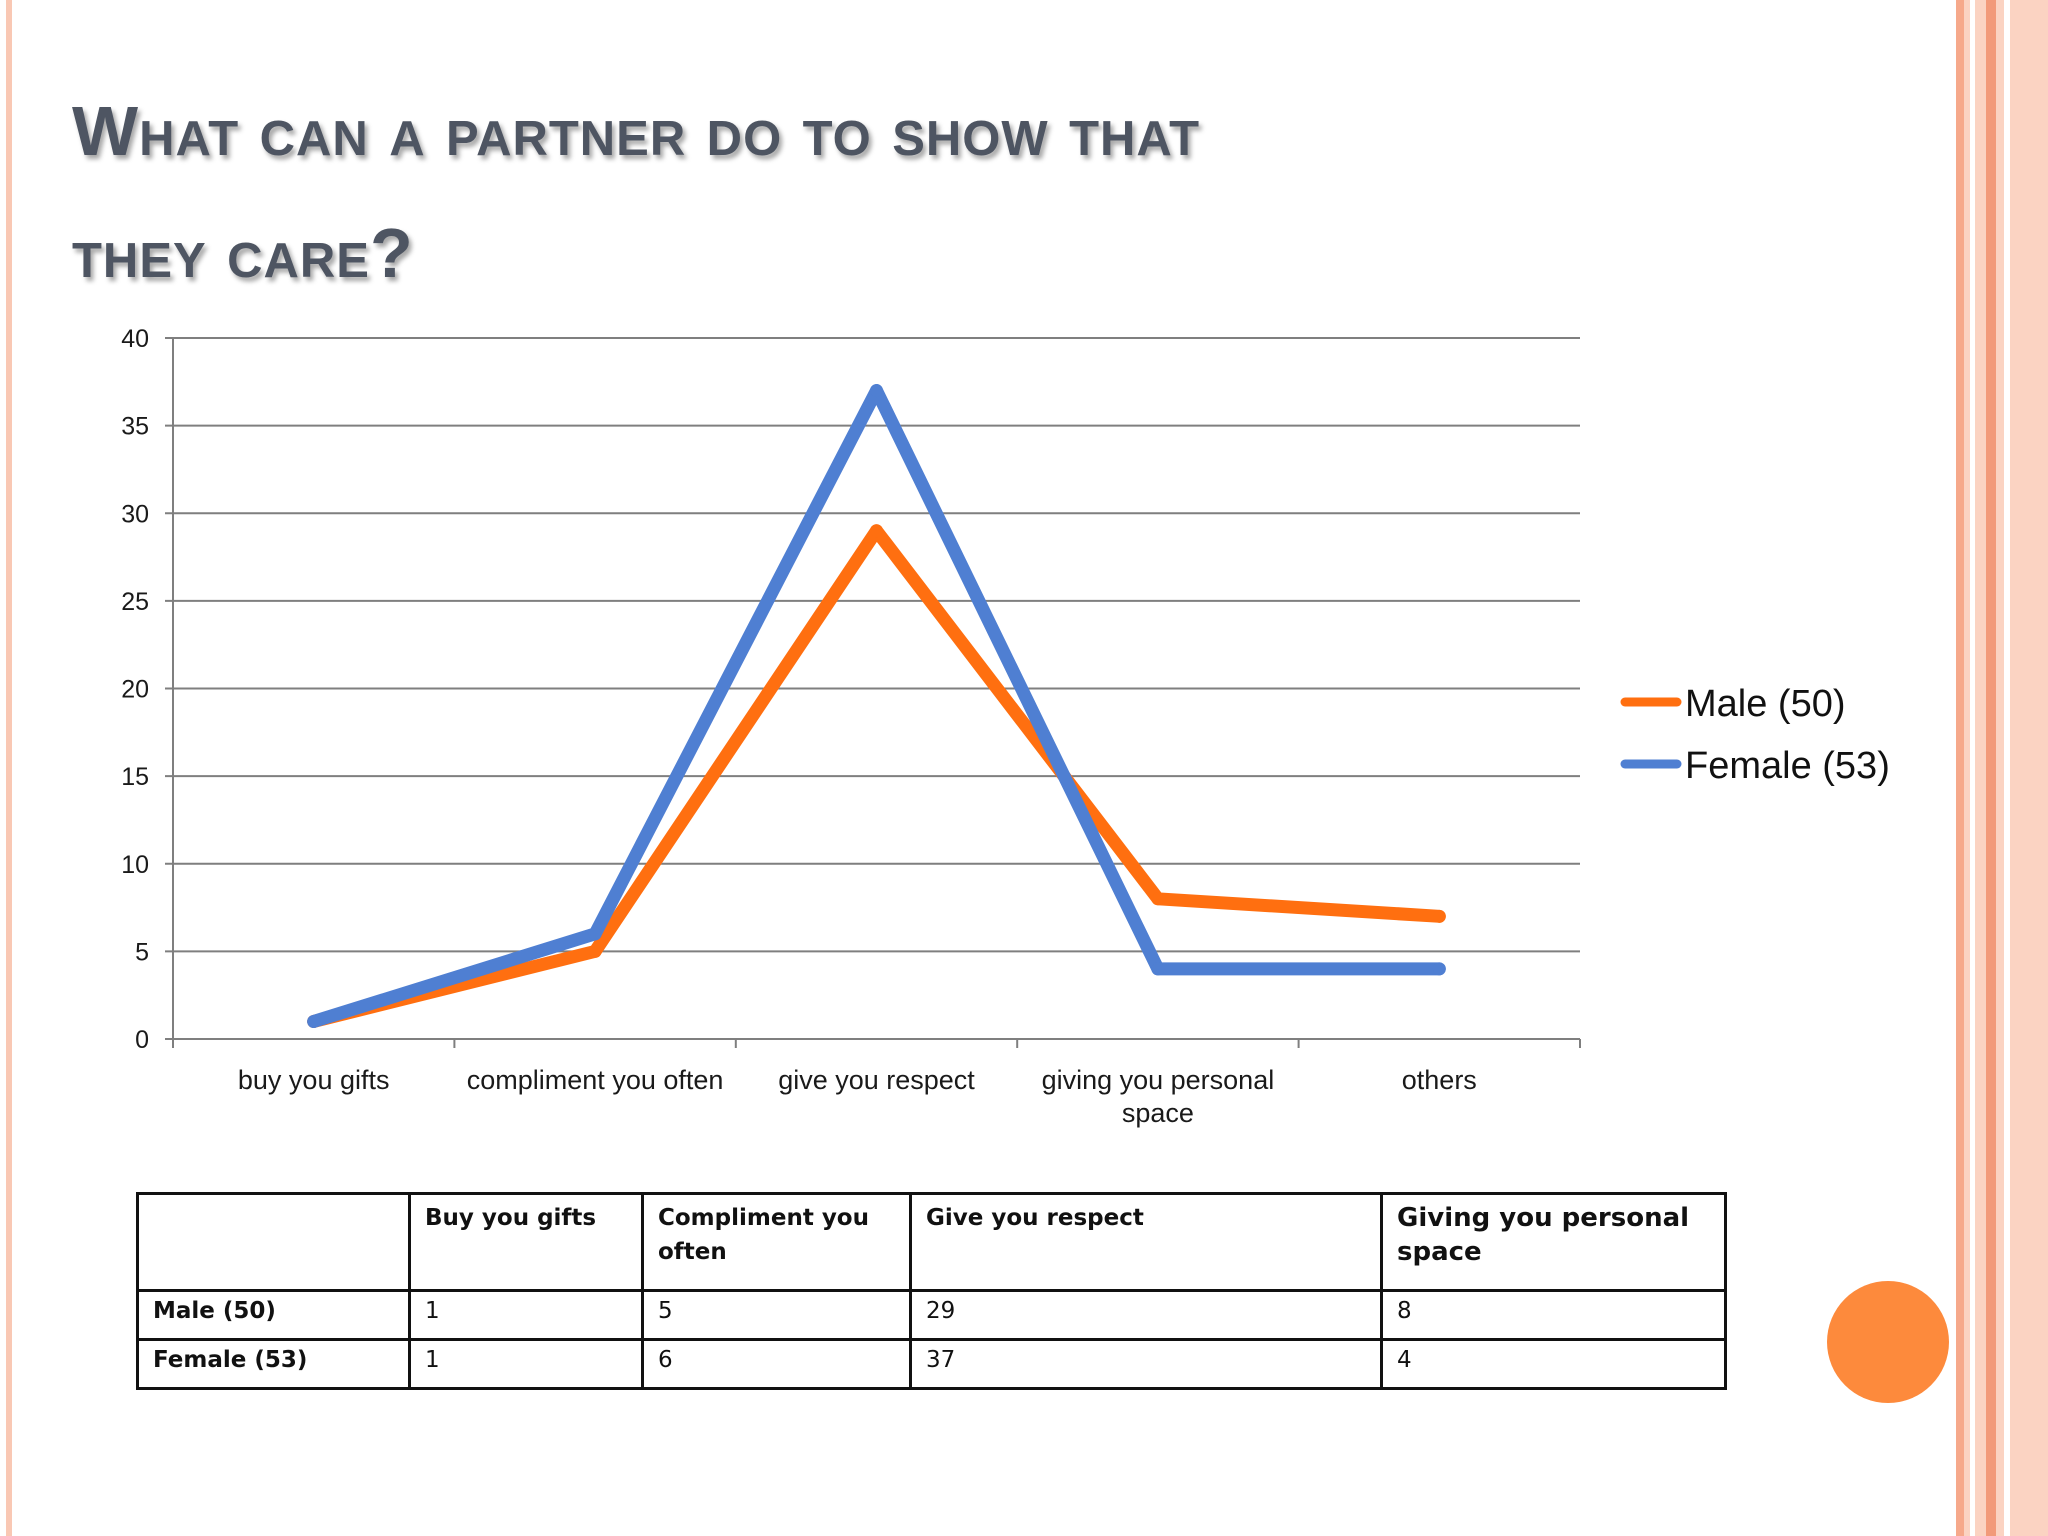  What do you see at coordinates (142, 952) in the screenshot?
I see `y-tick-label: 5` at bounding box center [142, 952].